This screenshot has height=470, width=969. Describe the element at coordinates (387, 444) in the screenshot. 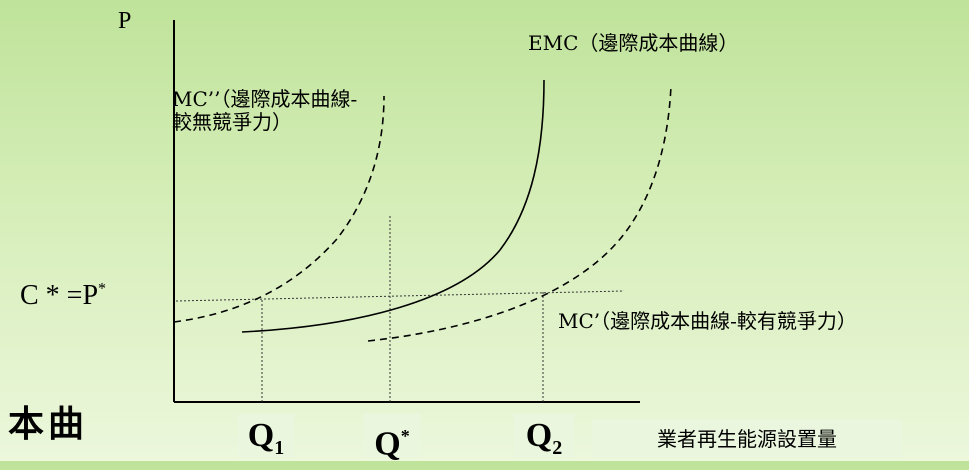

I see `qstar-base: Q` at that location.